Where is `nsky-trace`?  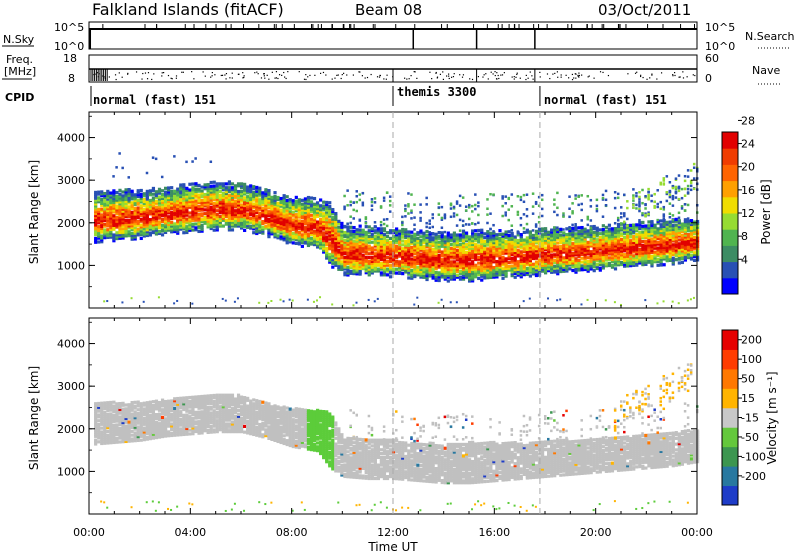 nsky-trace is located at coordinates (393, 36).